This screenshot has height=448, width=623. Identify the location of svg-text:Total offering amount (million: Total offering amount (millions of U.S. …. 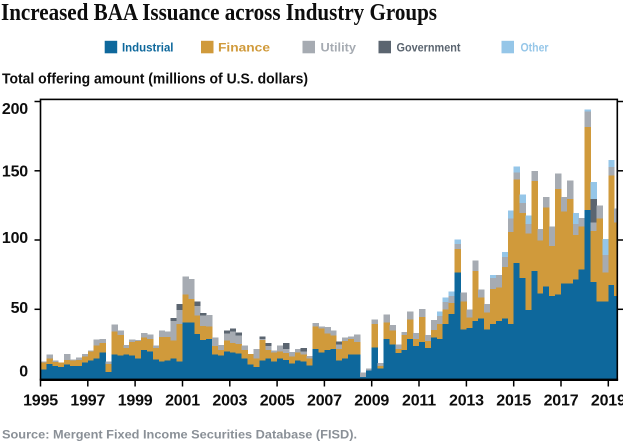
(155, 80).